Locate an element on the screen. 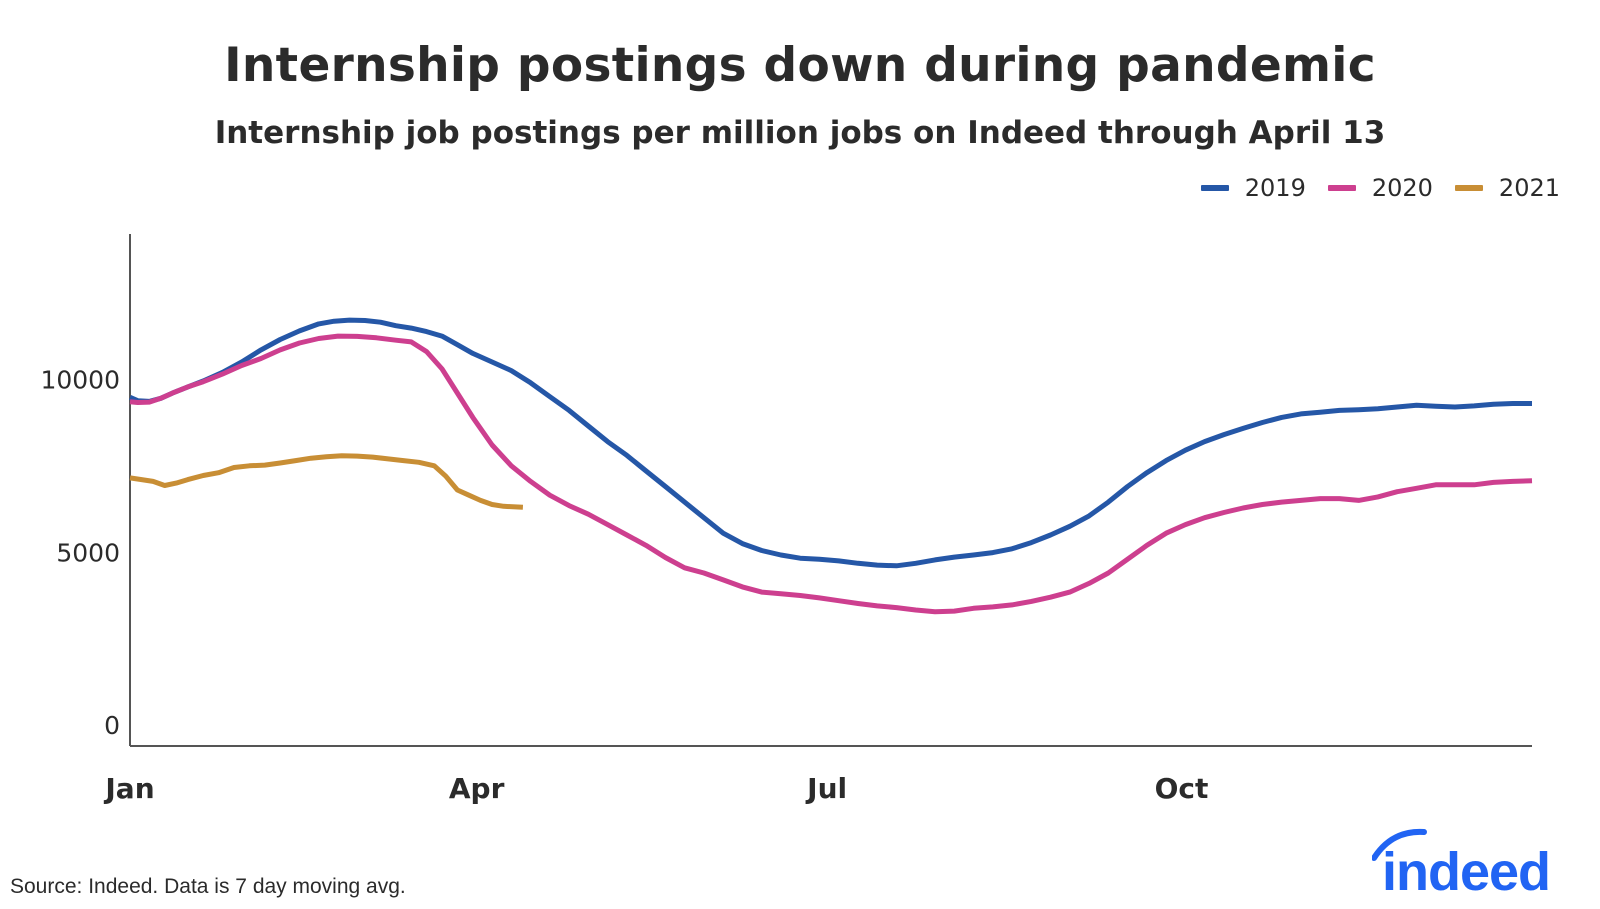 This screenshot has height=909, width=1600. chart-title: Internship postings down during pandemic is located at coordinates (800, 65).